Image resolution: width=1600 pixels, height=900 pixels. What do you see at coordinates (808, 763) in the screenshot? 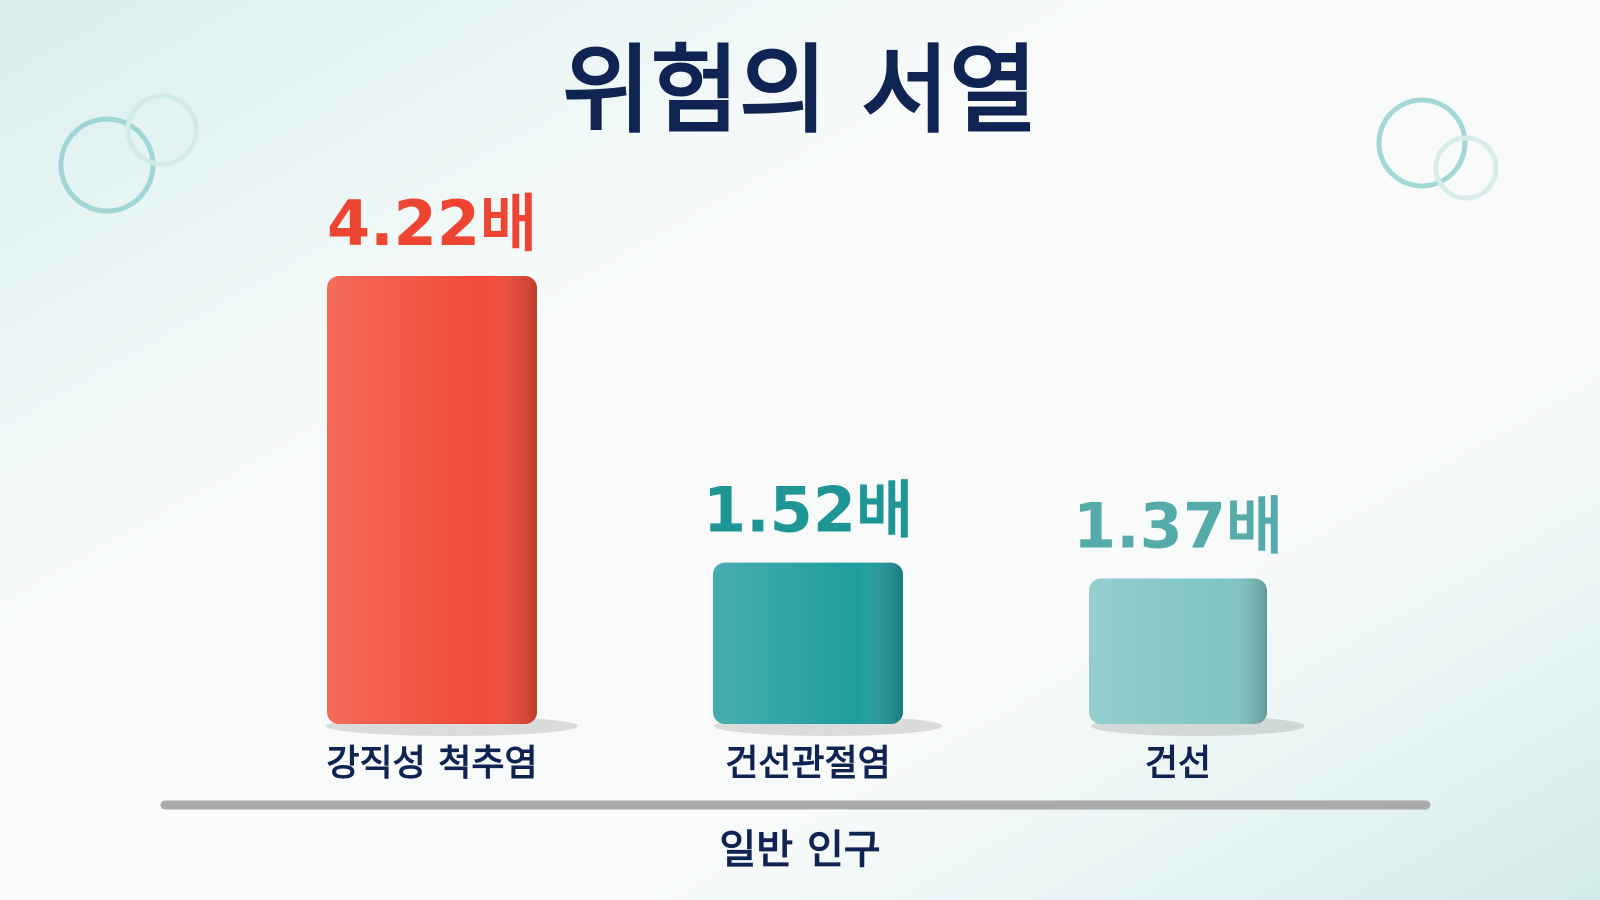
I see `category-label: 건선관절염` at bounding box center [808, 763].